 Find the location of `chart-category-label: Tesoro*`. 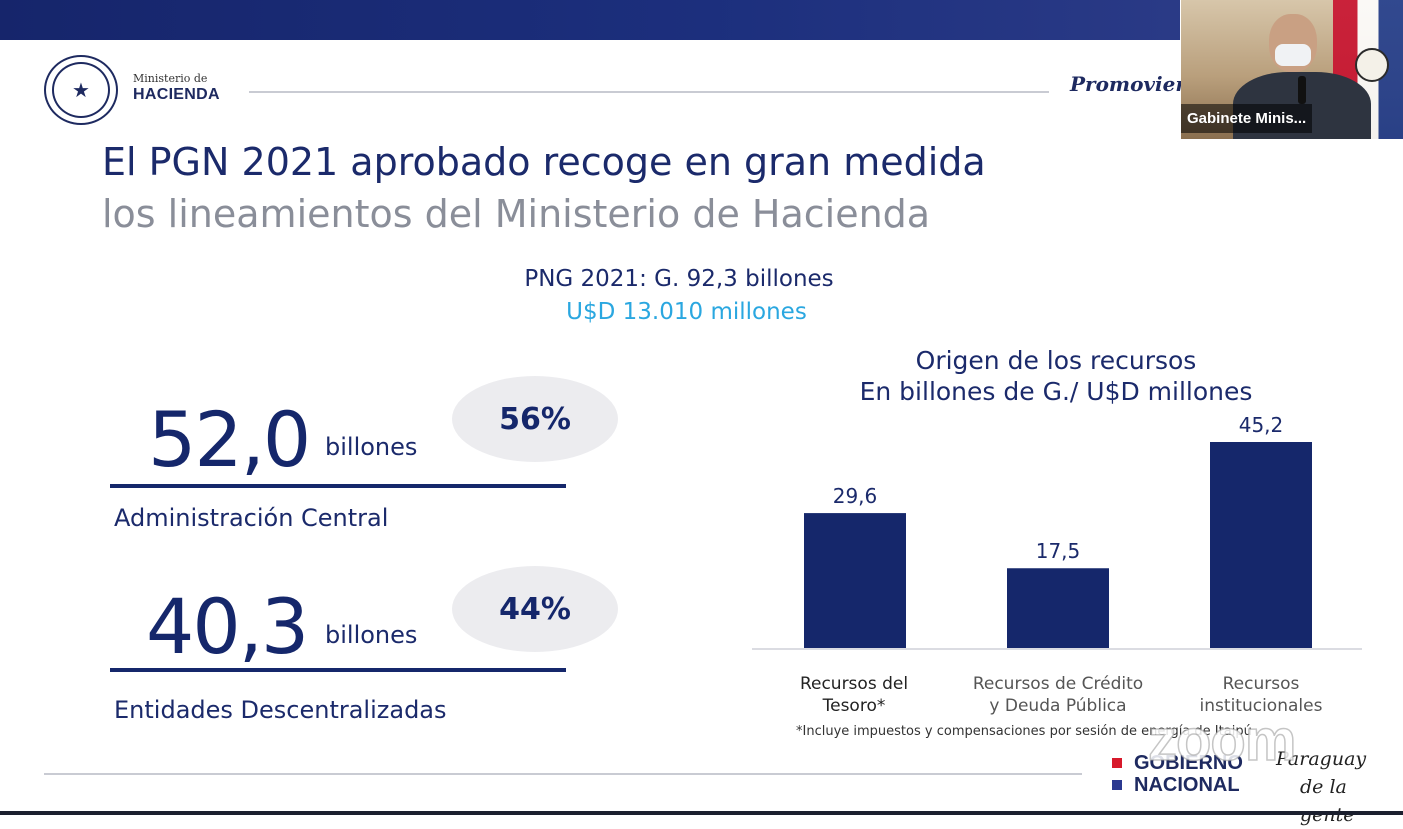

chart-category-label: Tesoro* is located at coordinates (854, 706).